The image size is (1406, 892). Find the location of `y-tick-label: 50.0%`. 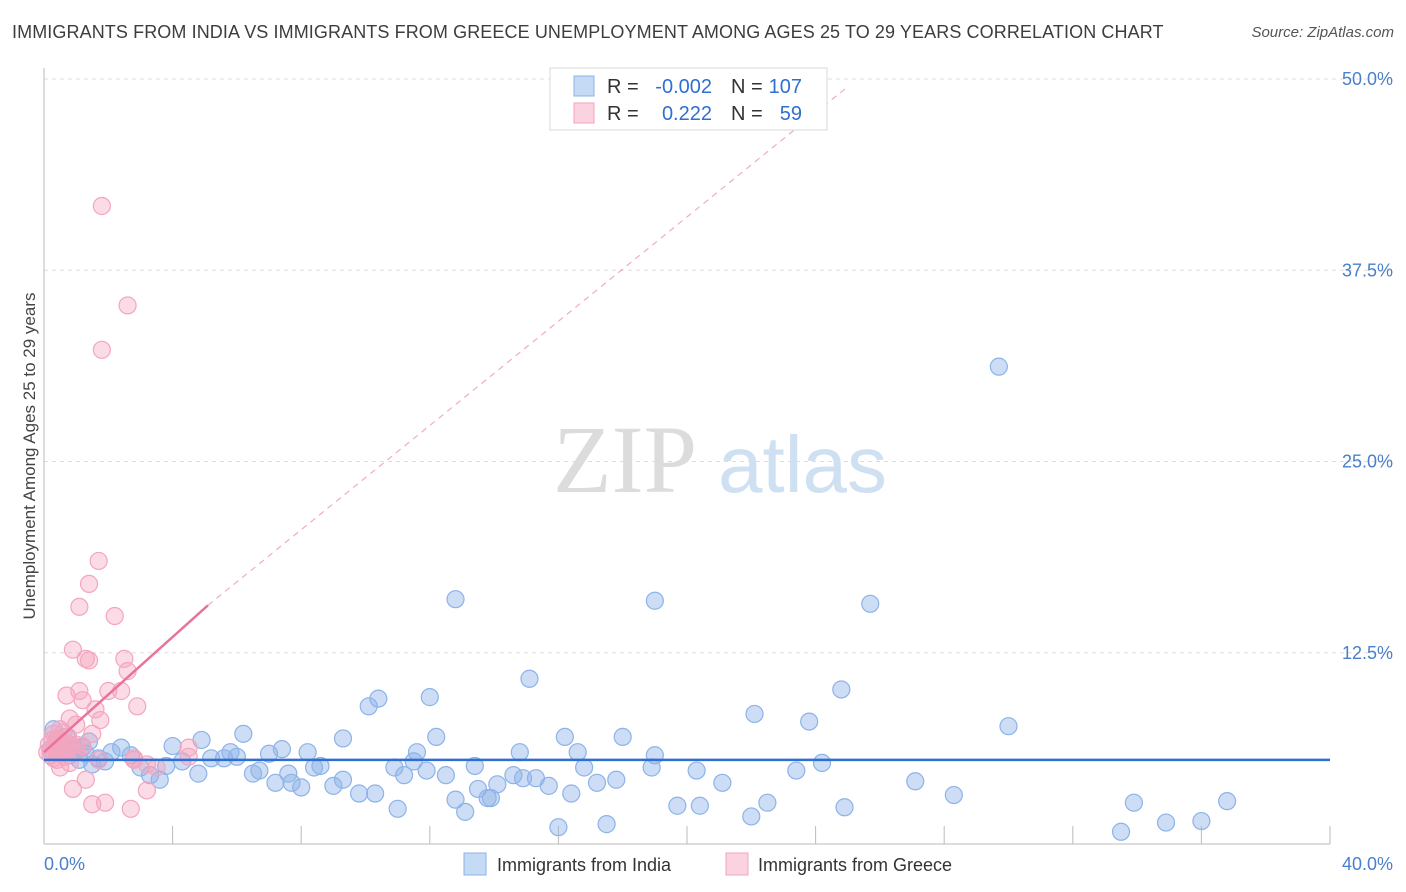

y-tick-label: 50.0% is located at coordinates (1367, 79).